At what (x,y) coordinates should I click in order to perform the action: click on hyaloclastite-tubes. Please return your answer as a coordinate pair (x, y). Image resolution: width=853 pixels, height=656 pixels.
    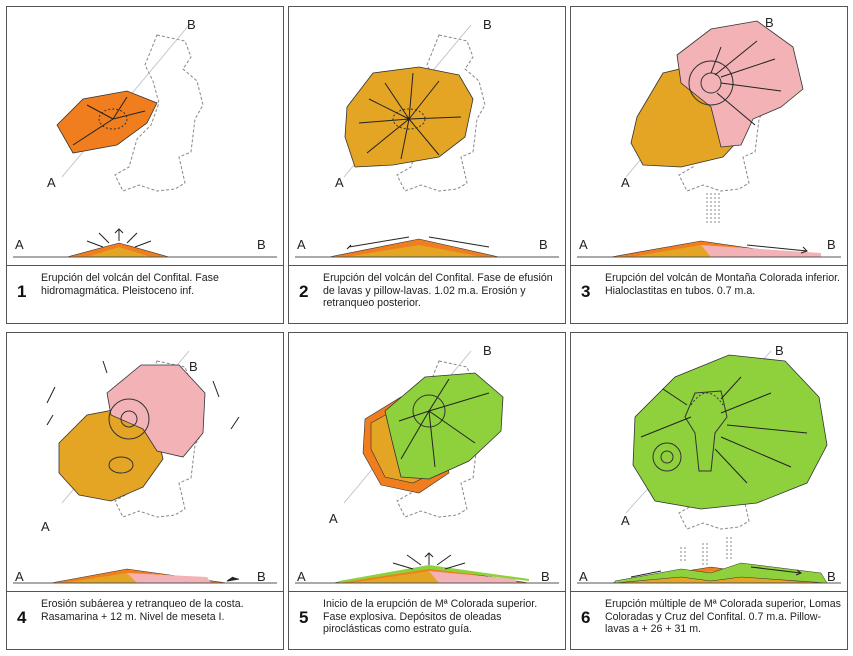
    Looking at the image, I should click on (713, 208).